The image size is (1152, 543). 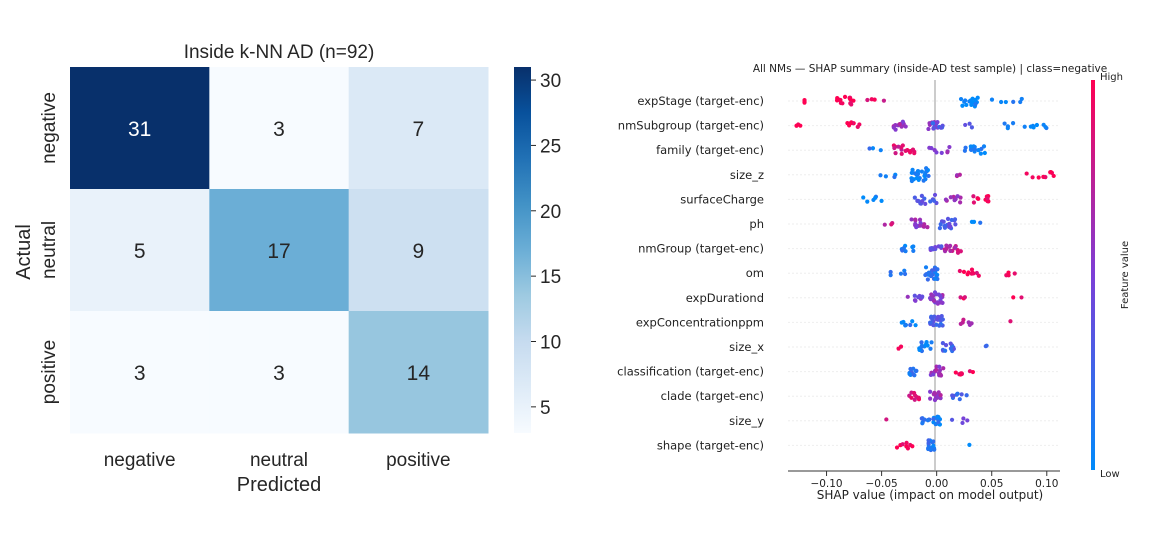 What do you see at coordinates (279, 52) in the screenshot?
I see `confusion-matrix-title: Inside k-NN AD (n=92)` at bounding box center [279, 52].